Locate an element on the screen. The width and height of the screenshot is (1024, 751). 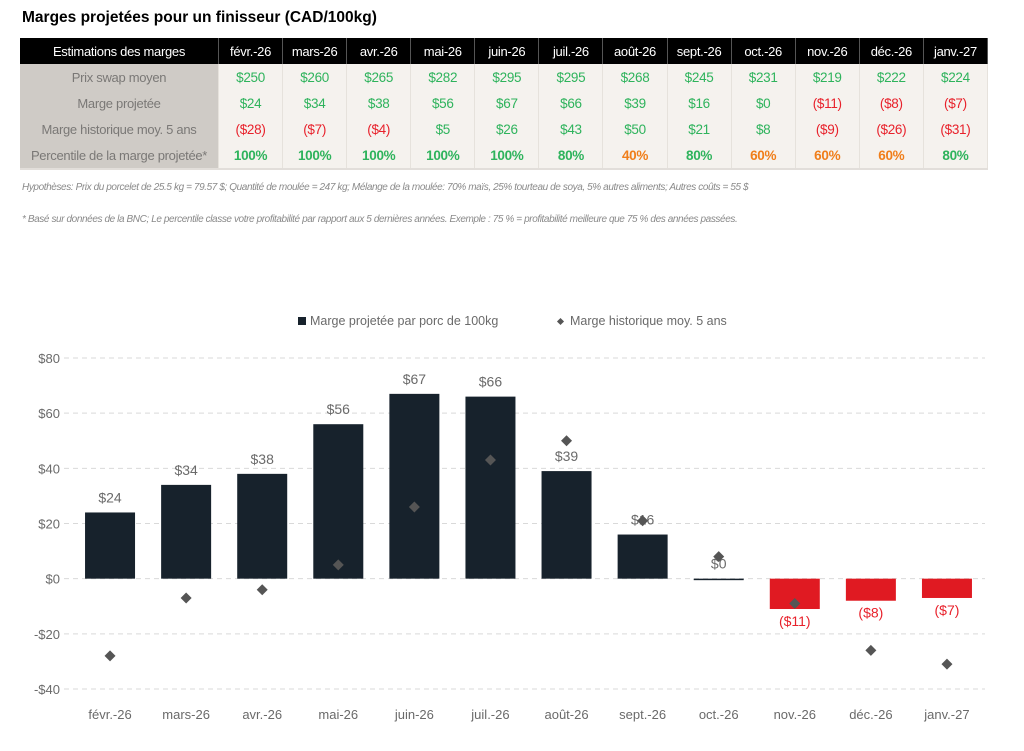
table-cell: $67 is located at coordinates (507, 103).